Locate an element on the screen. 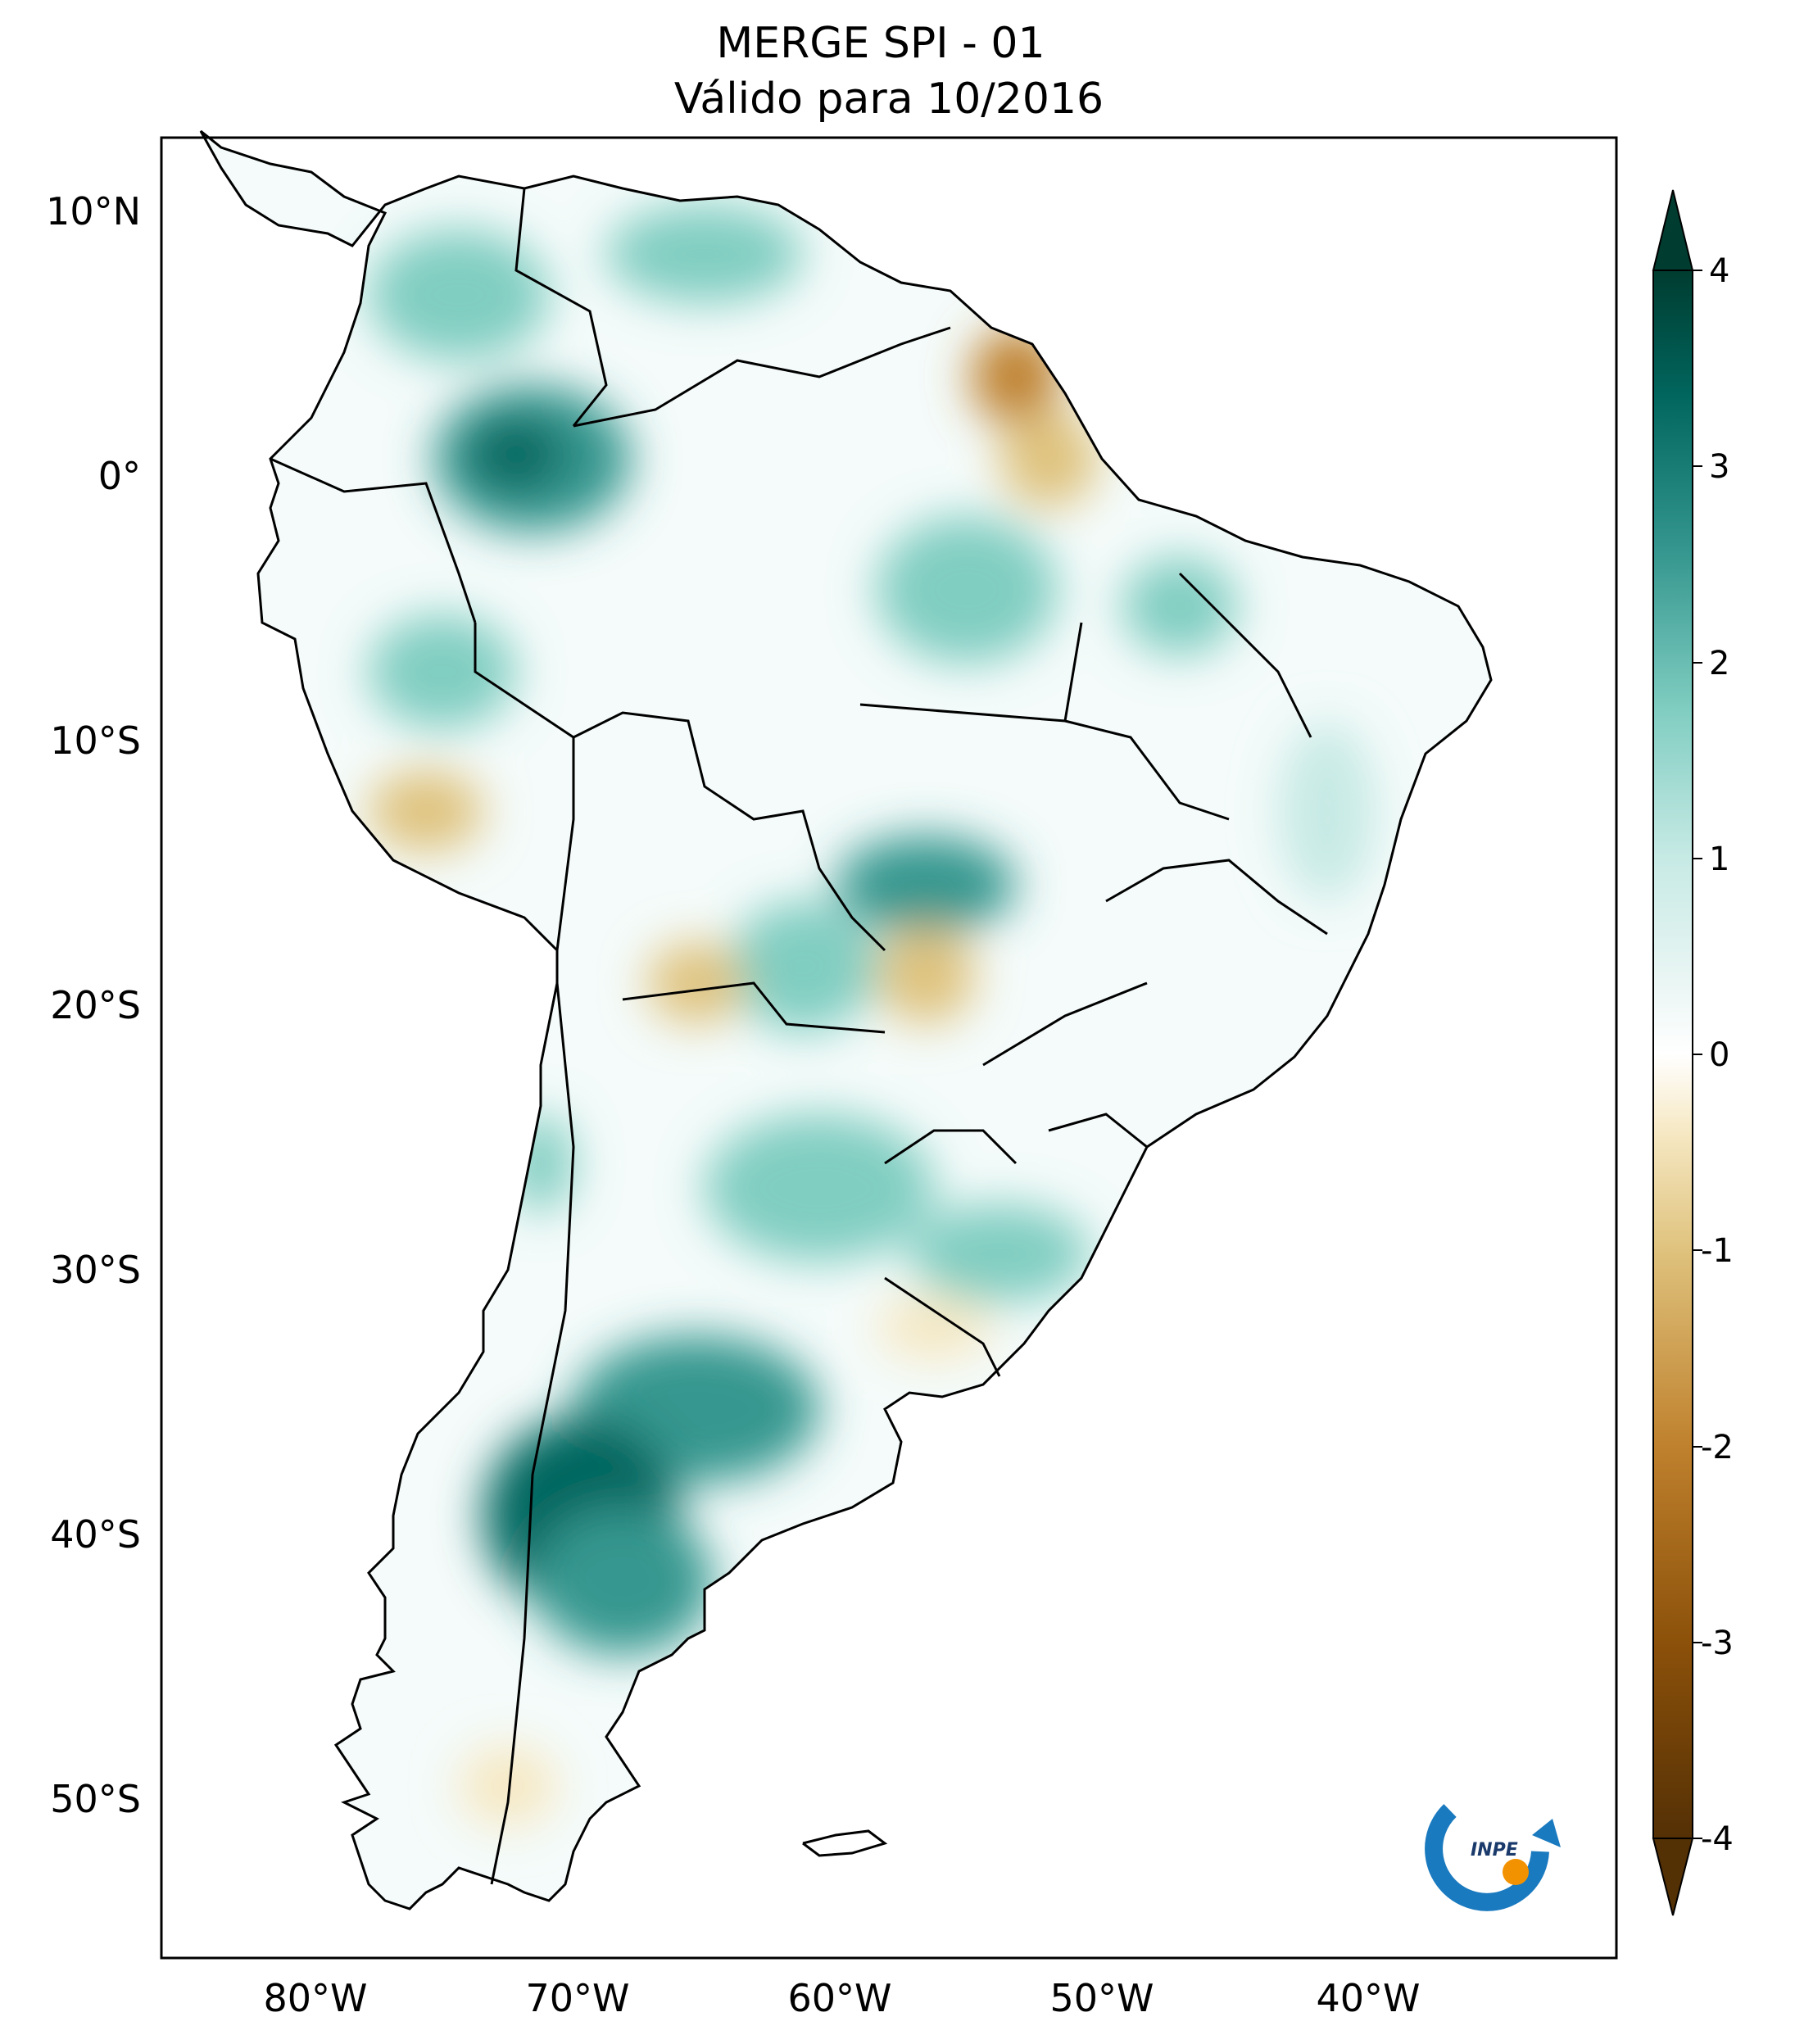 Image resolution: width=1795 pixels, height=2044 pixels. blob-amapa-dry is located at coordinates (1048, 459).